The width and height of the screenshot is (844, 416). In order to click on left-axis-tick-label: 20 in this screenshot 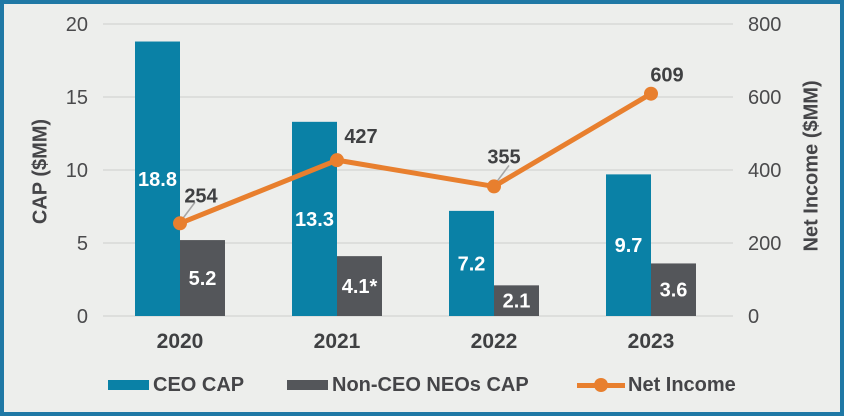, I will do `click(77, 25)`.